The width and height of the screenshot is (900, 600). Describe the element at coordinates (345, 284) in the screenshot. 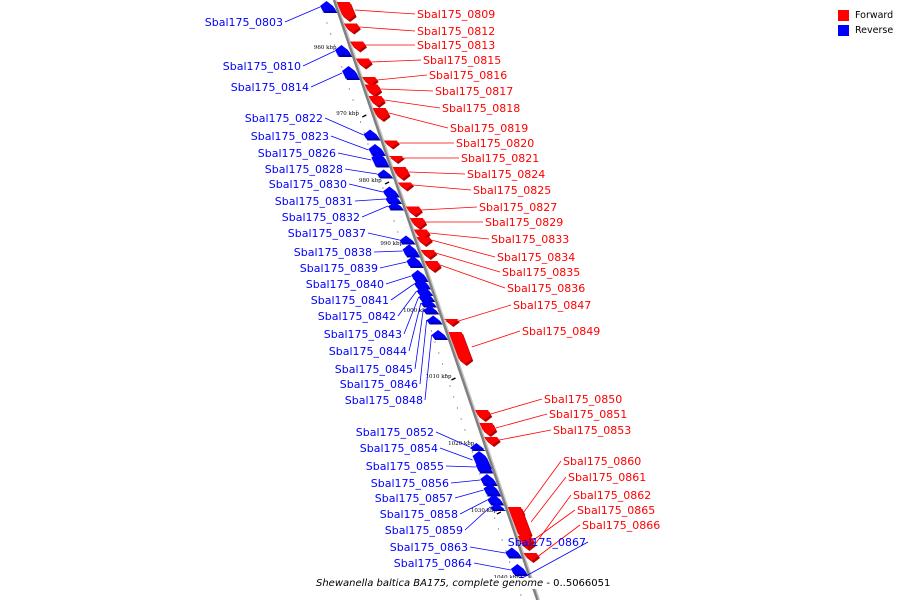

I see `gene-label-Sbal175_0840: Sbal175_0840` at that location.